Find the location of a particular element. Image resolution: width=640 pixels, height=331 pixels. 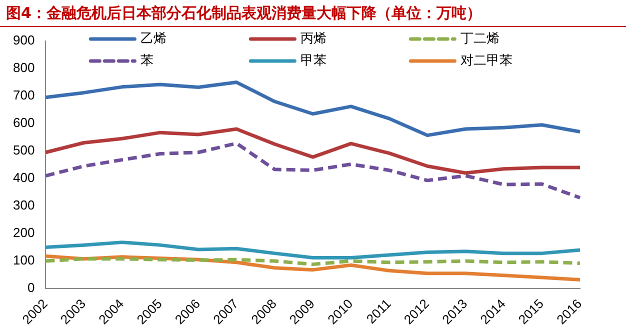

y-tick-label: 0 is located at coordinates (31, 288).